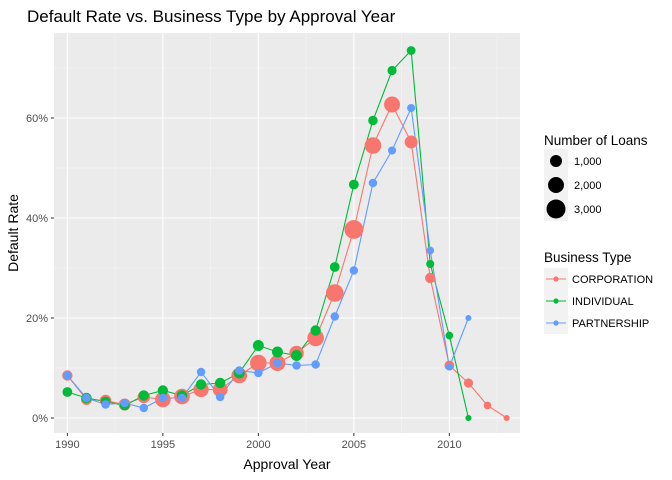 The width and height of the screenshot is (672, 480). I want to click on x-axis: 1990 1995 2000 2005 2010, so click(258, 442).